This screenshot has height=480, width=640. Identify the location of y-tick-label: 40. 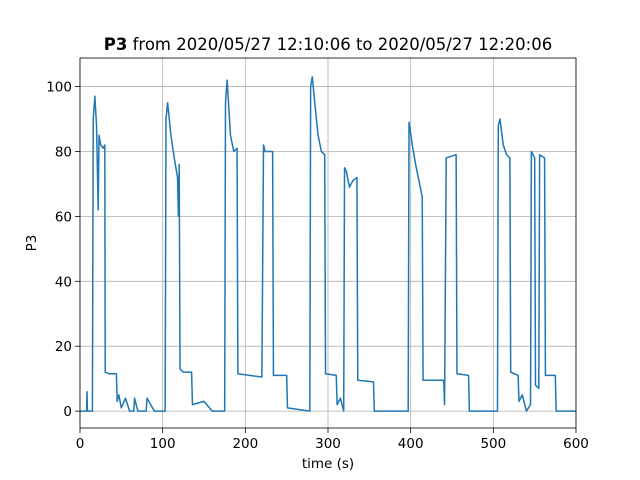
(63, 282).